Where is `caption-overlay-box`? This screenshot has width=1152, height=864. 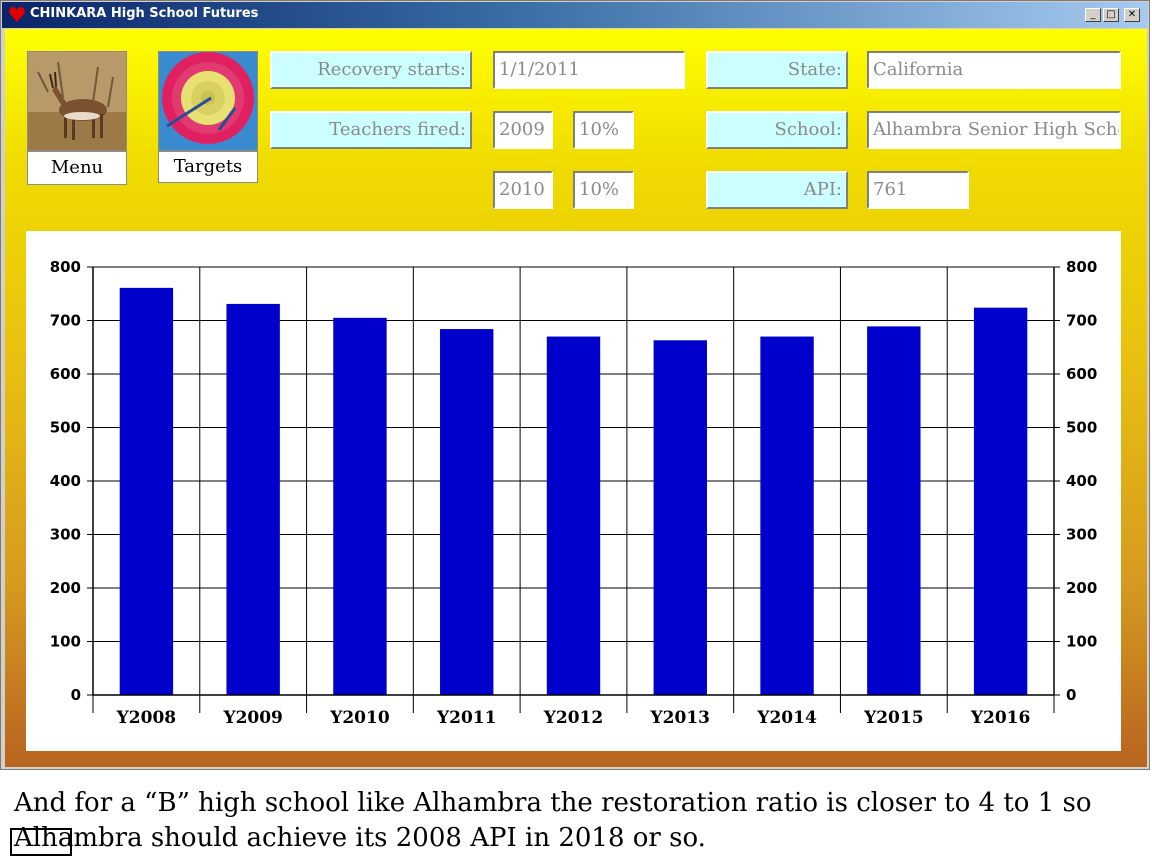 caption-overlay-box is located at coordinates (41, 842).